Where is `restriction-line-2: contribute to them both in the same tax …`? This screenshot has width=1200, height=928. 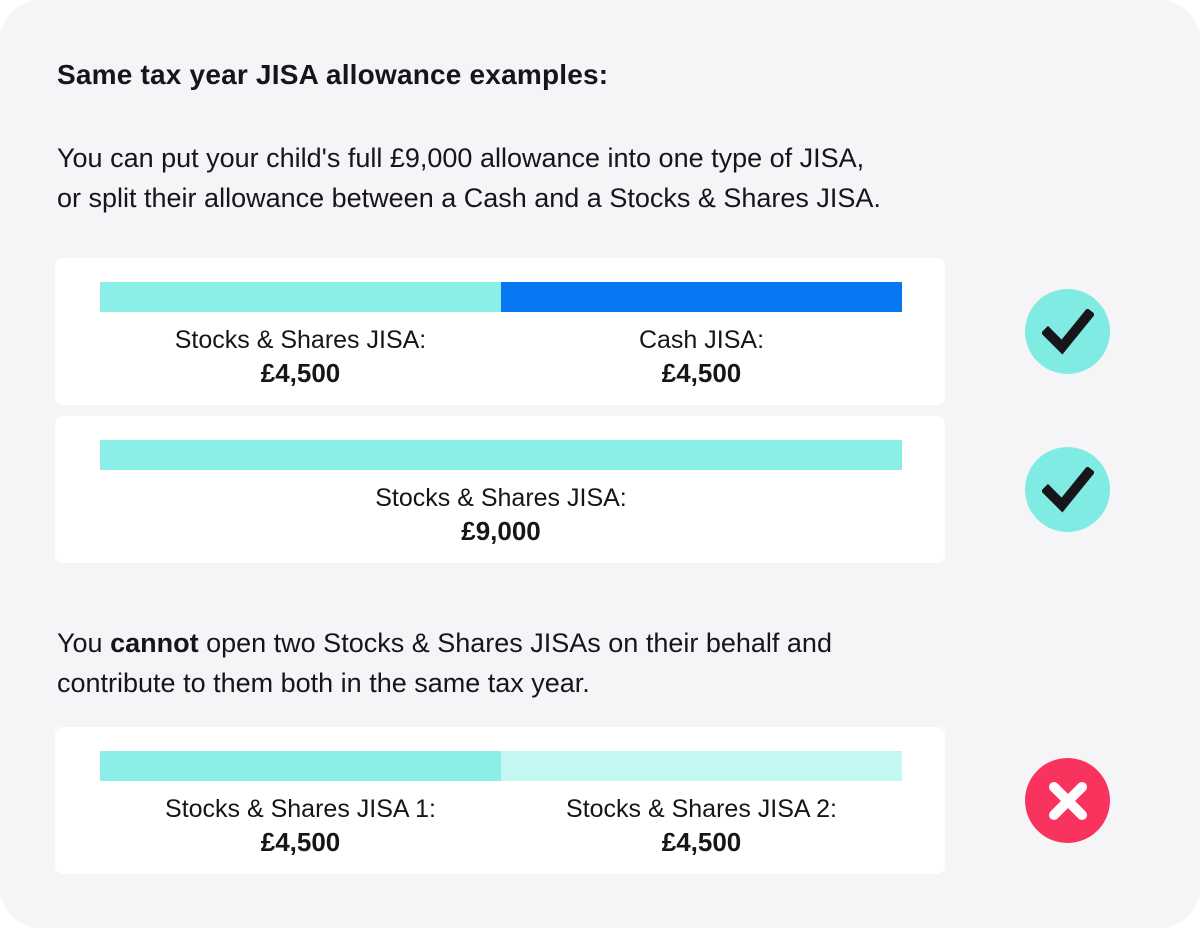
restriction-line-2: contribute to them both in the same tax … is located at coordinates (323, 683).